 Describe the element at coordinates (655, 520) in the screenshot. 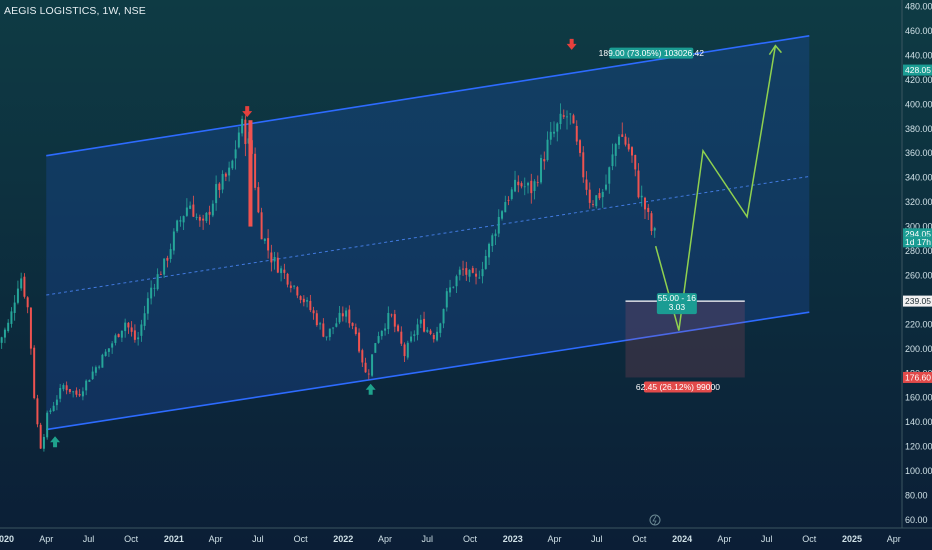

I see `lightning-icon` at that location.